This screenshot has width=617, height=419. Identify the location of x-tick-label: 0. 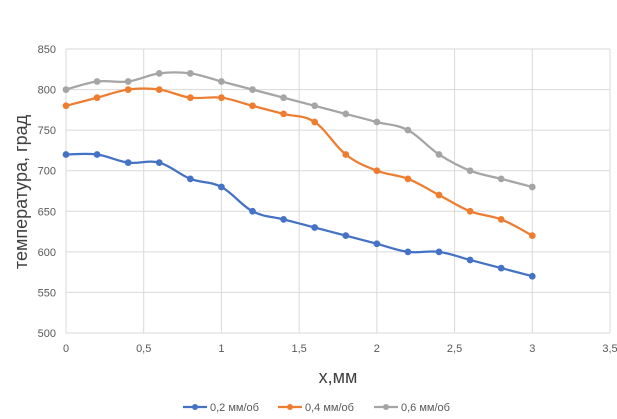
(66, 349).